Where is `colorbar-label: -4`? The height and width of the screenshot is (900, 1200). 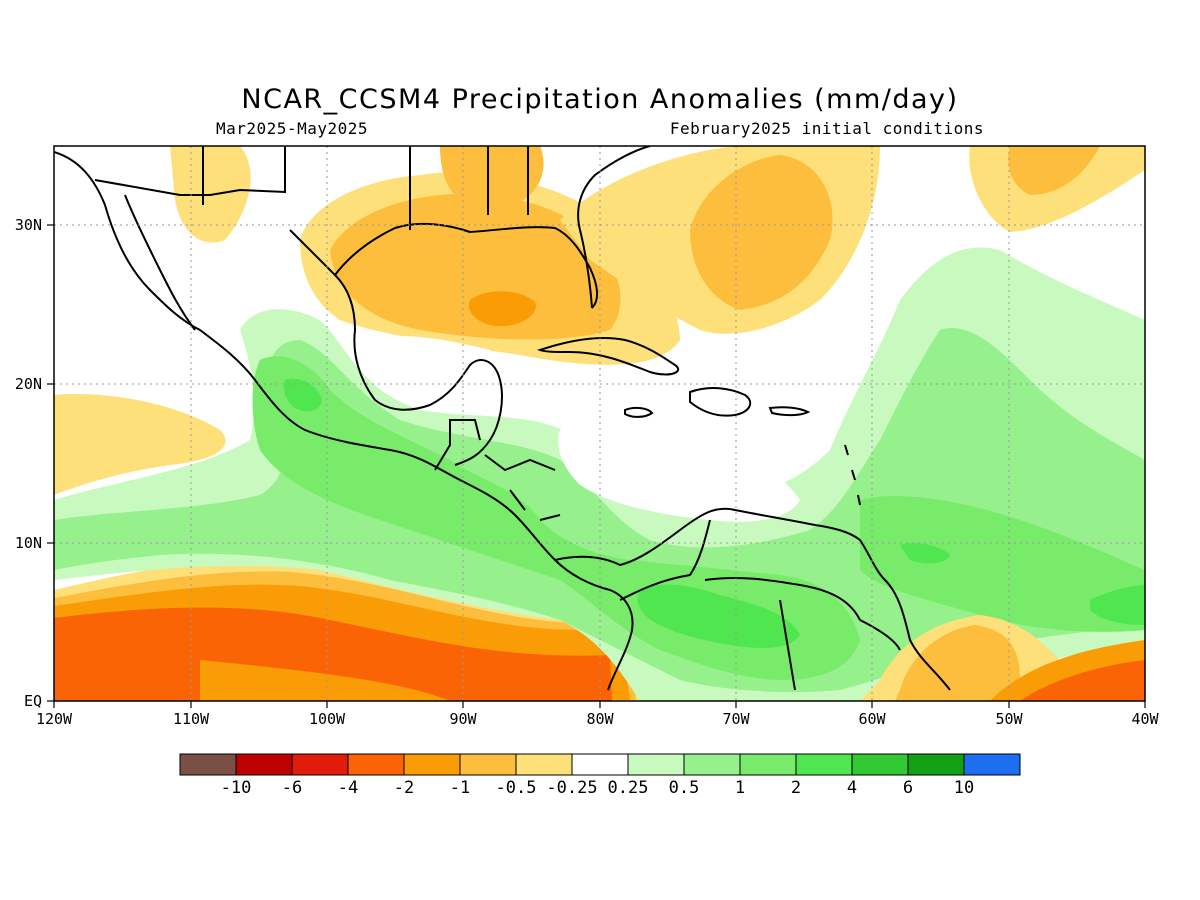 colorbar-label: -4 is located at coordinates (348, 788).